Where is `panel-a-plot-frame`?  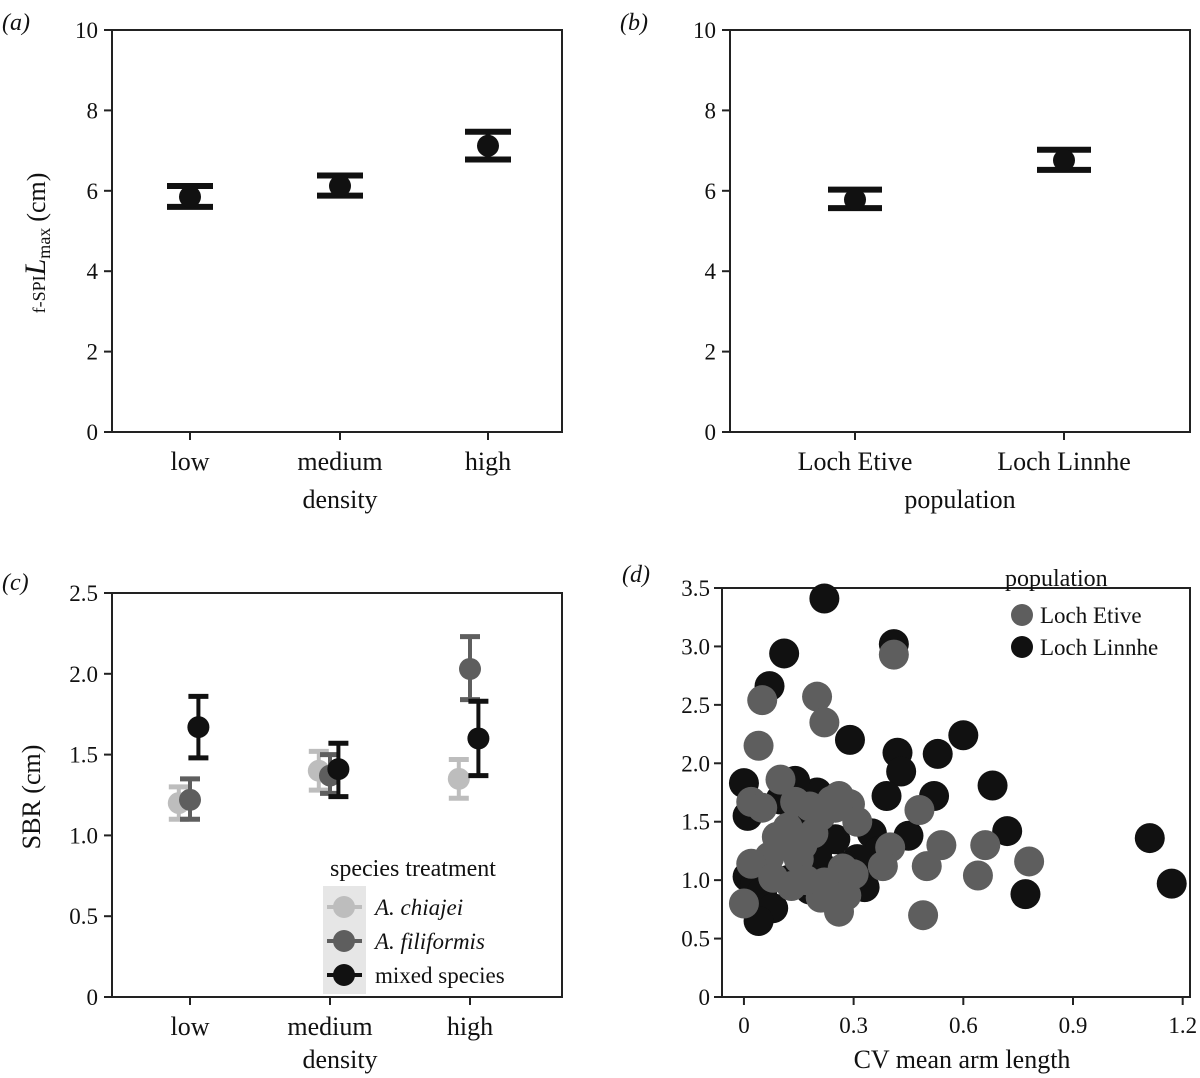 panel-a-plot-frame is located at coordinates (337, 231).